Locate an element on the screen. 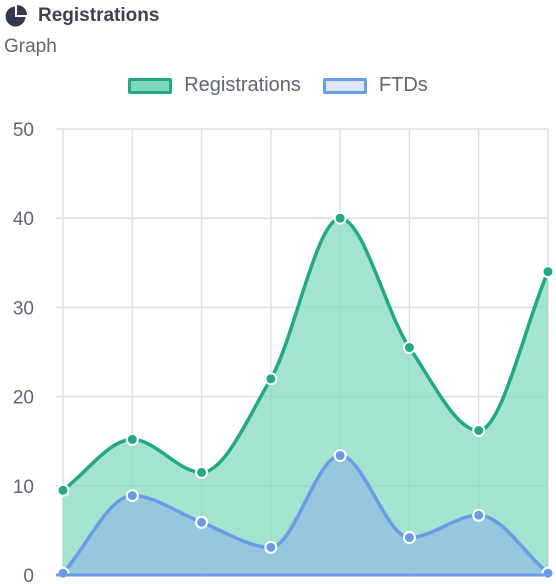  legend-item-ftds: FTDs is located at coordinates (375, 85).